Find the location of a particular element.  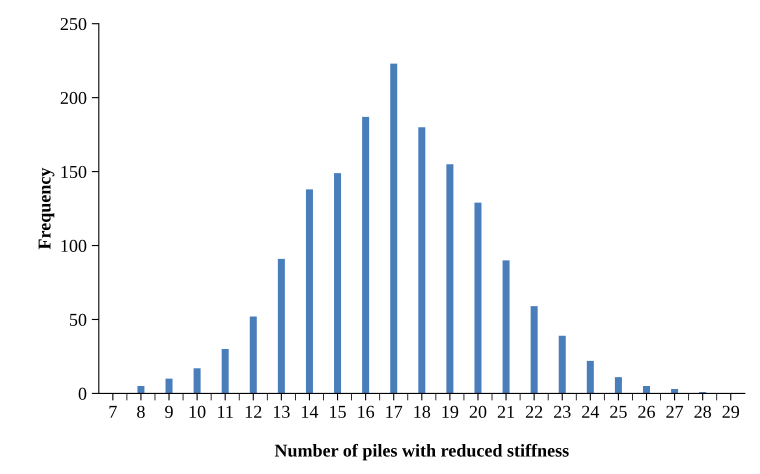

x-tick-label: 10 is located at coordinates (198, 412).